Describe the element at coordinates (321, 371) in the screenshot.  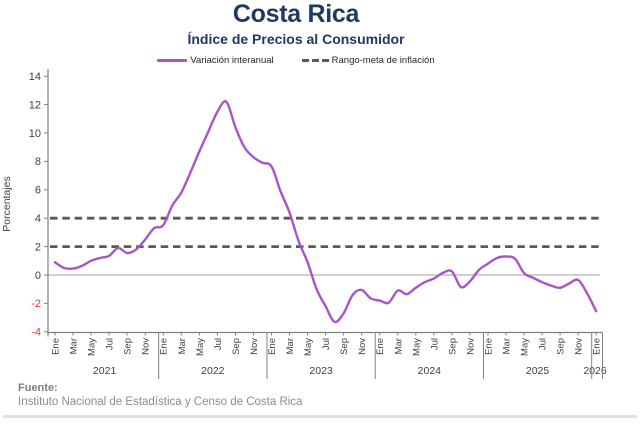
I see `year-label: 2023` at that location.